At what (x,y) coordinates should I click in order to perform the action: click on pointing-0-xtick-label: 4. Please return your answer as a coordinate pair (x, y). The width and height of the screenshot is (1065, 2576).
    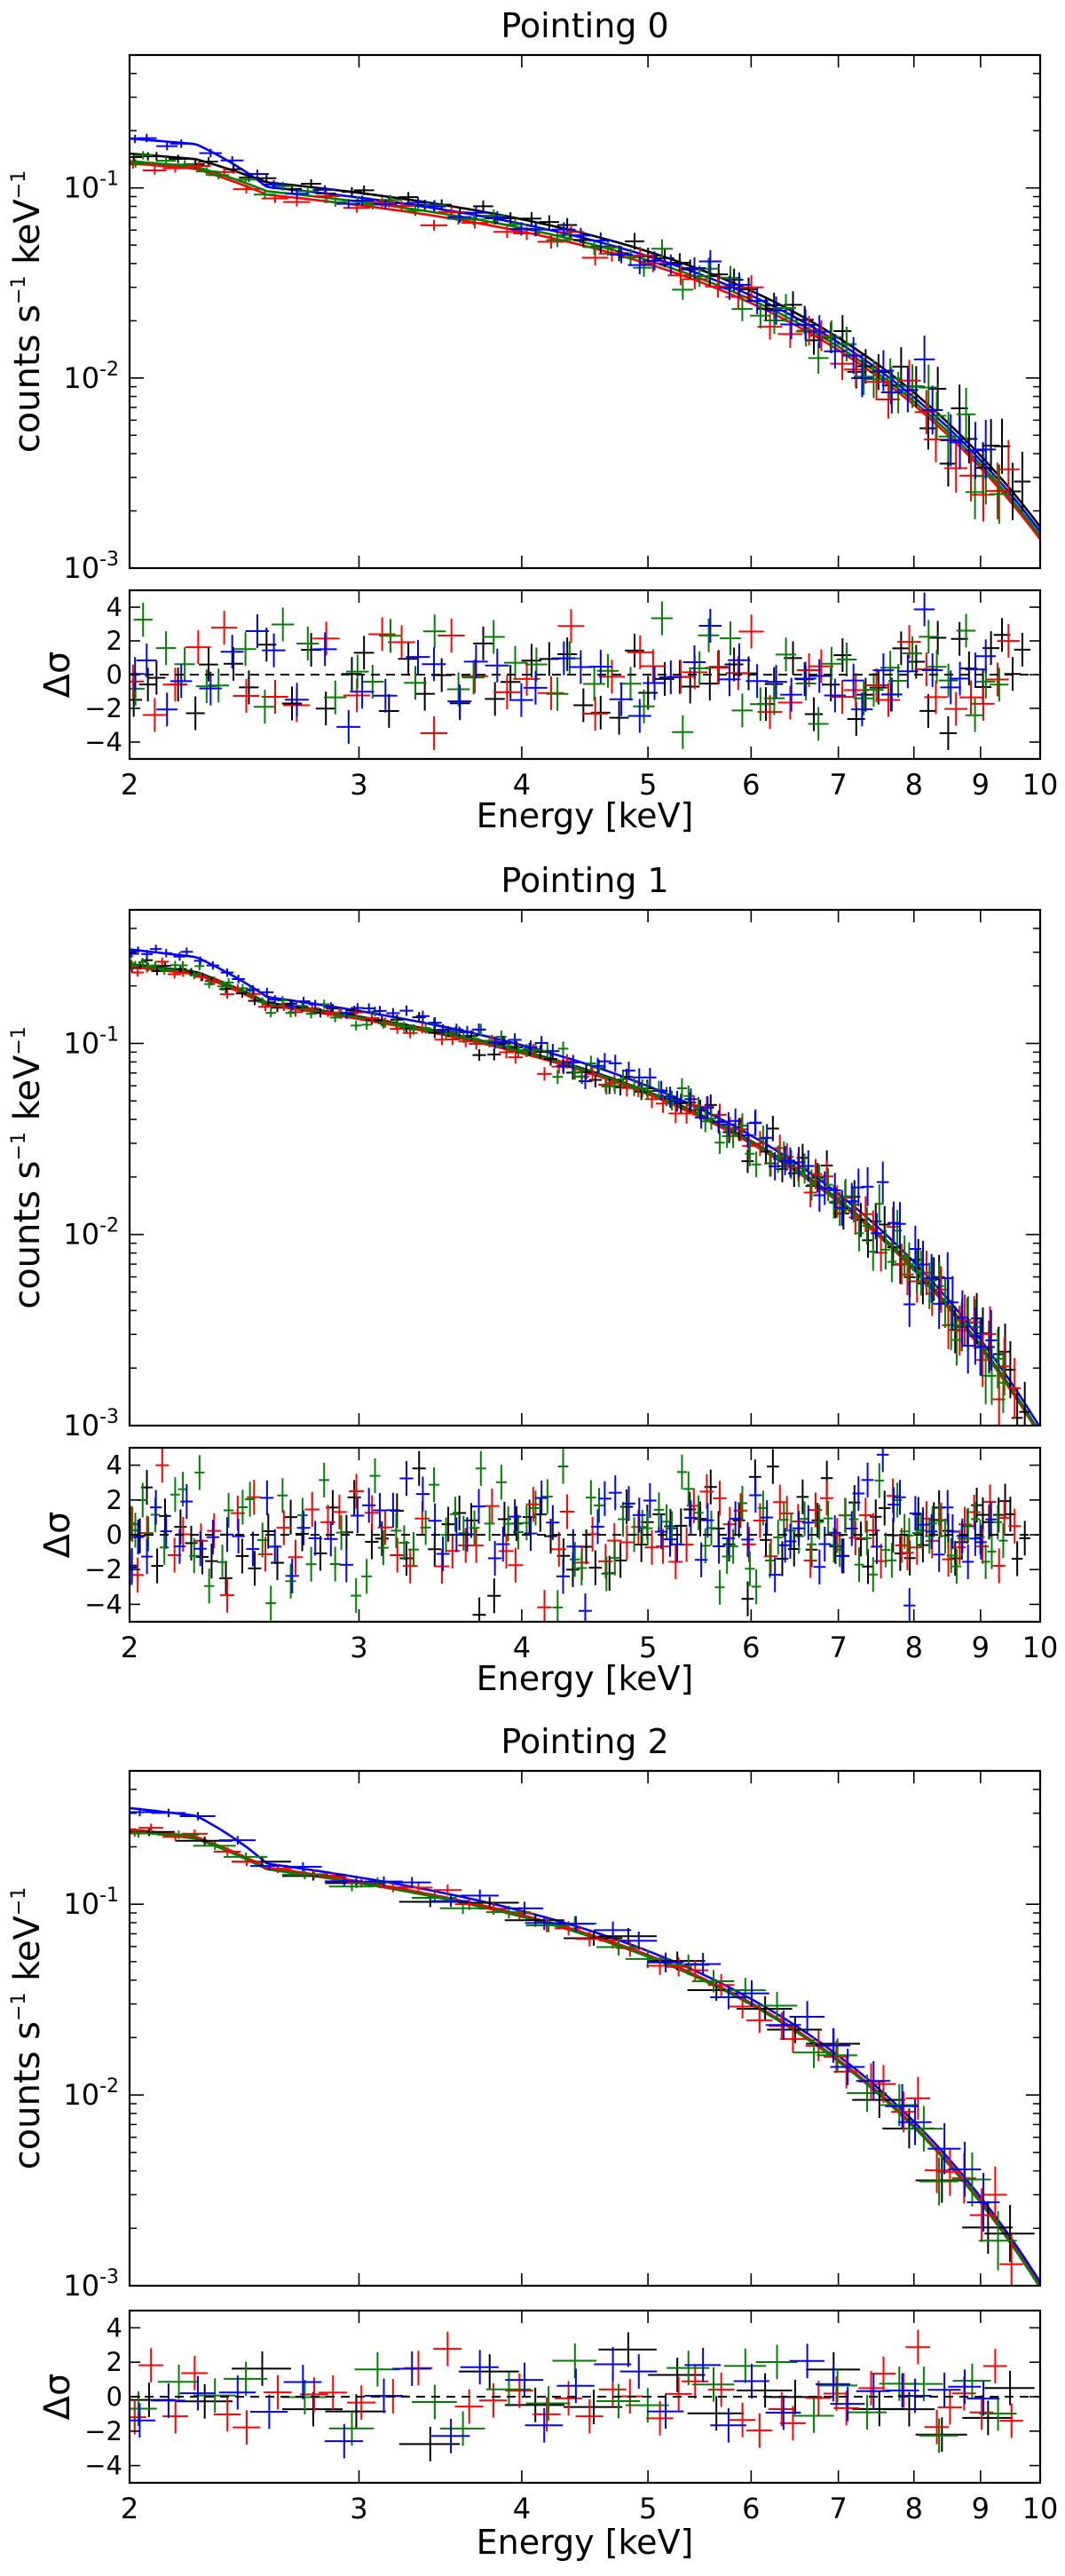
    Looking at the image, I should click on (522, 785).